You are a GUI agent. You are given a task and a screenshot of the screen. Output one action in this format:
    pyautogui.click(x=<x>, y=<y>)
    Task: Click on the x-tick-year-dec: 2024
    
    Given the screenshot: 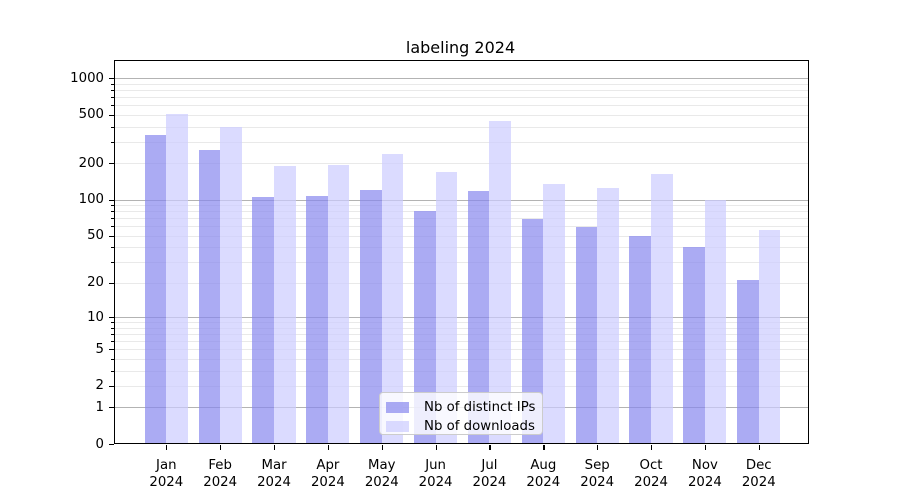 What is the action you would take?
    pyautogui.click(x=758, y=482)
    